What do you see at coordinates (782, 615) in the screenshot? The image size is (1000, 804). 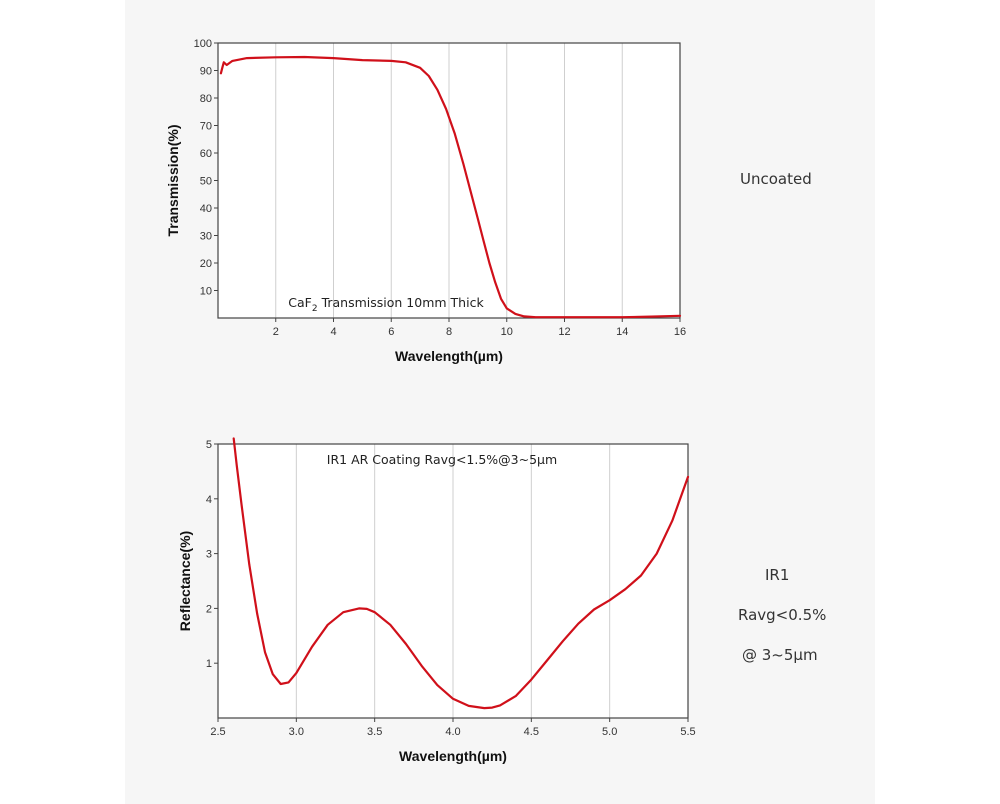 I see `ir1-ravg-label: Ravg<0.5%` at bounding box center [782, 615].